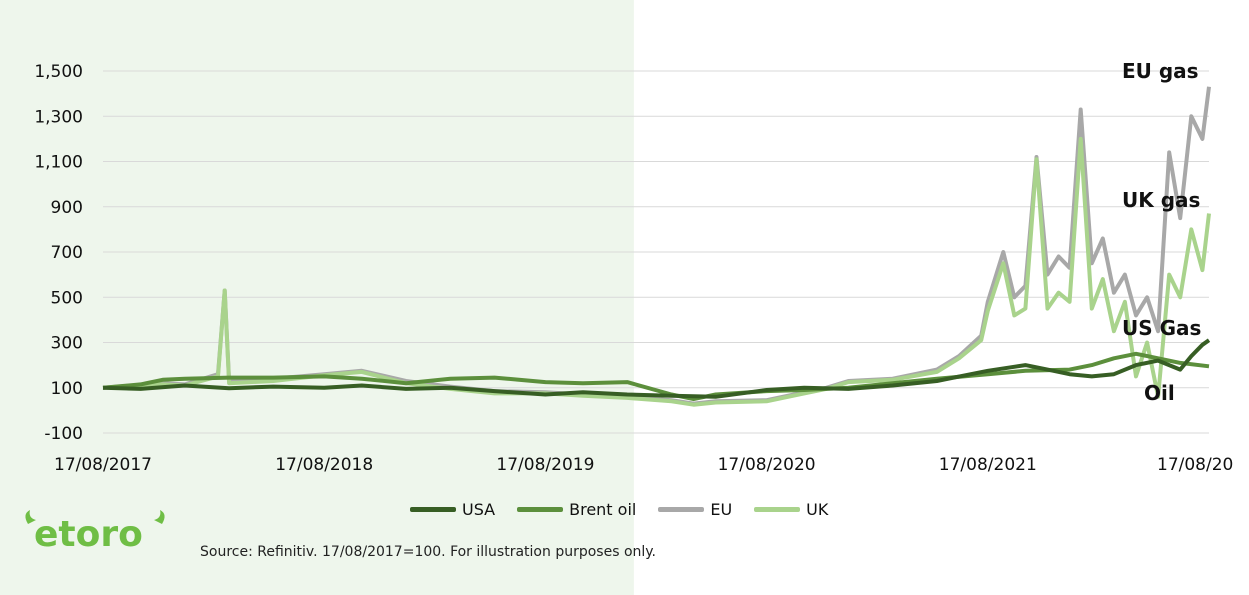 This screenshot has height=595, width=1249. I want to click on y-tick-label: 1,300, so click(58, 117).